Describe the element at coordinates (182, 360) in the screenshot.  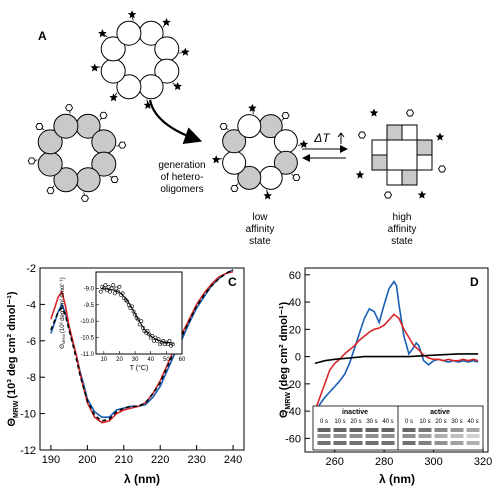
I see `inset-x-tick-label: 60` at that location.